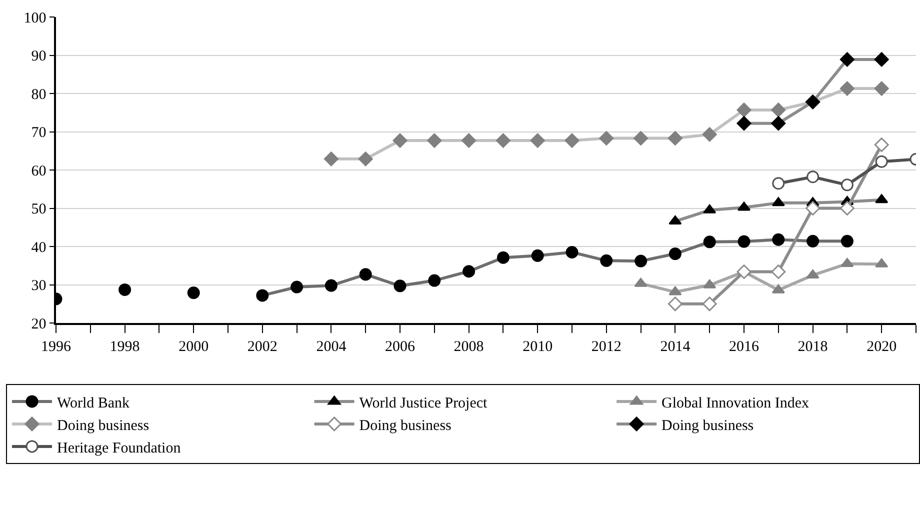  I want to click on x-tick-label: 2020, so click(881, 346).